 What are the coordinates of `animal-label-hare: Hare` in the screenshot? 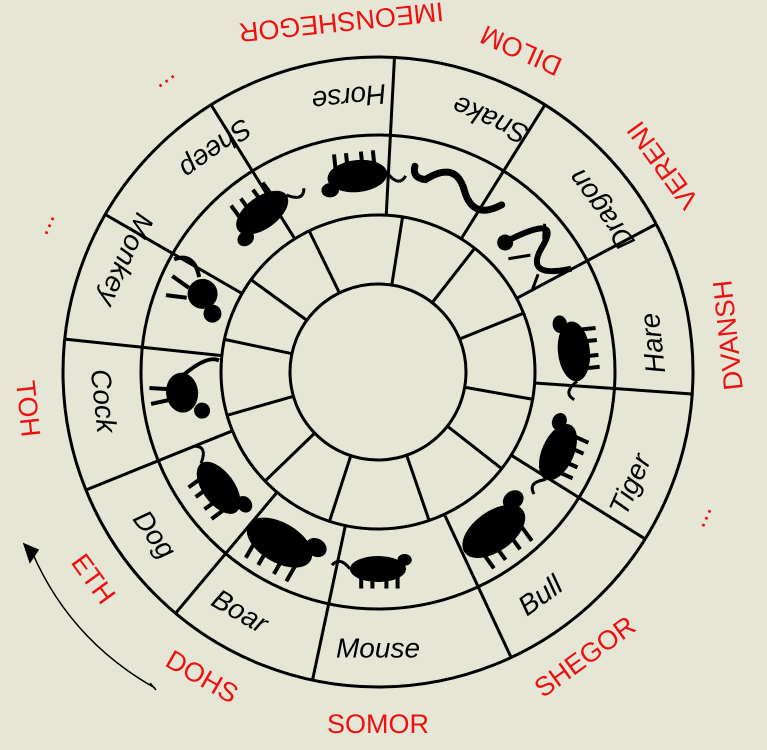 It's located at (652, 343).